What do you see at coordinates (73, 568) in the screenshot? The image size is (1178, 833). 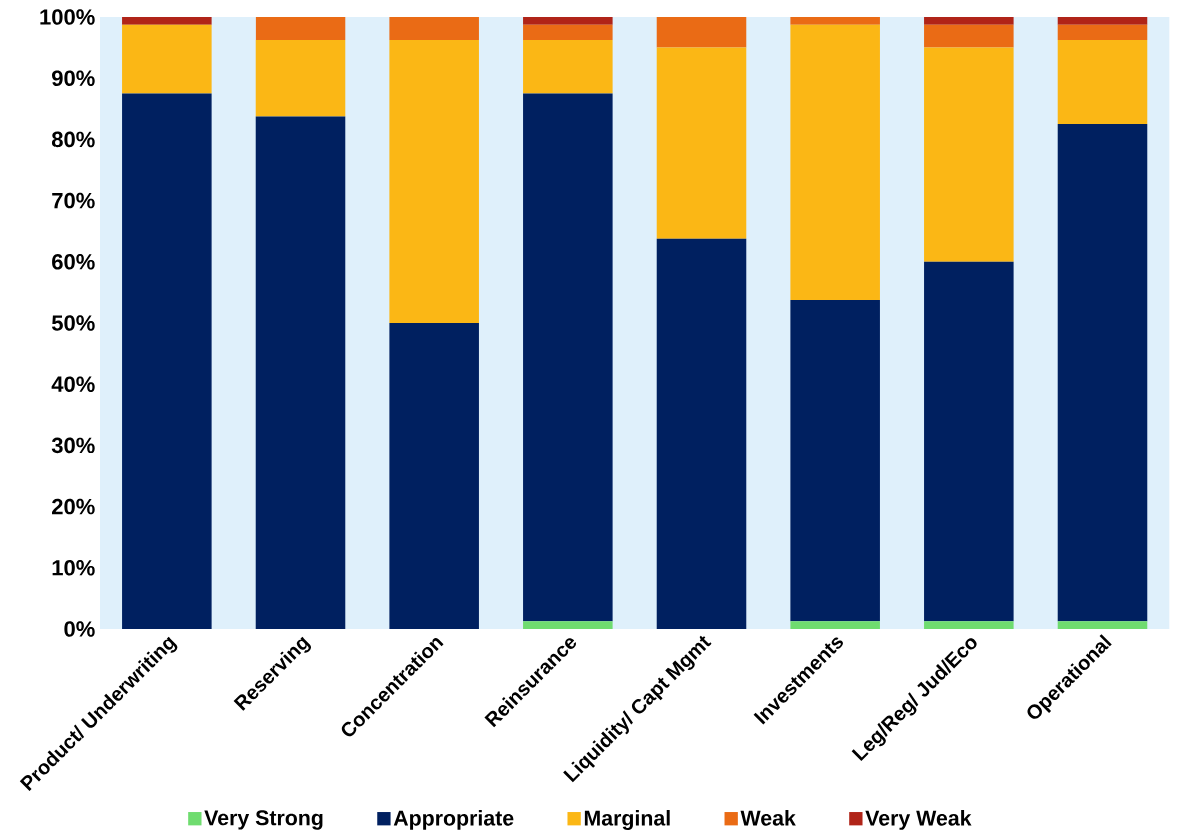 I see `y-tick-label: 10%` at bounding box center [73, 568].